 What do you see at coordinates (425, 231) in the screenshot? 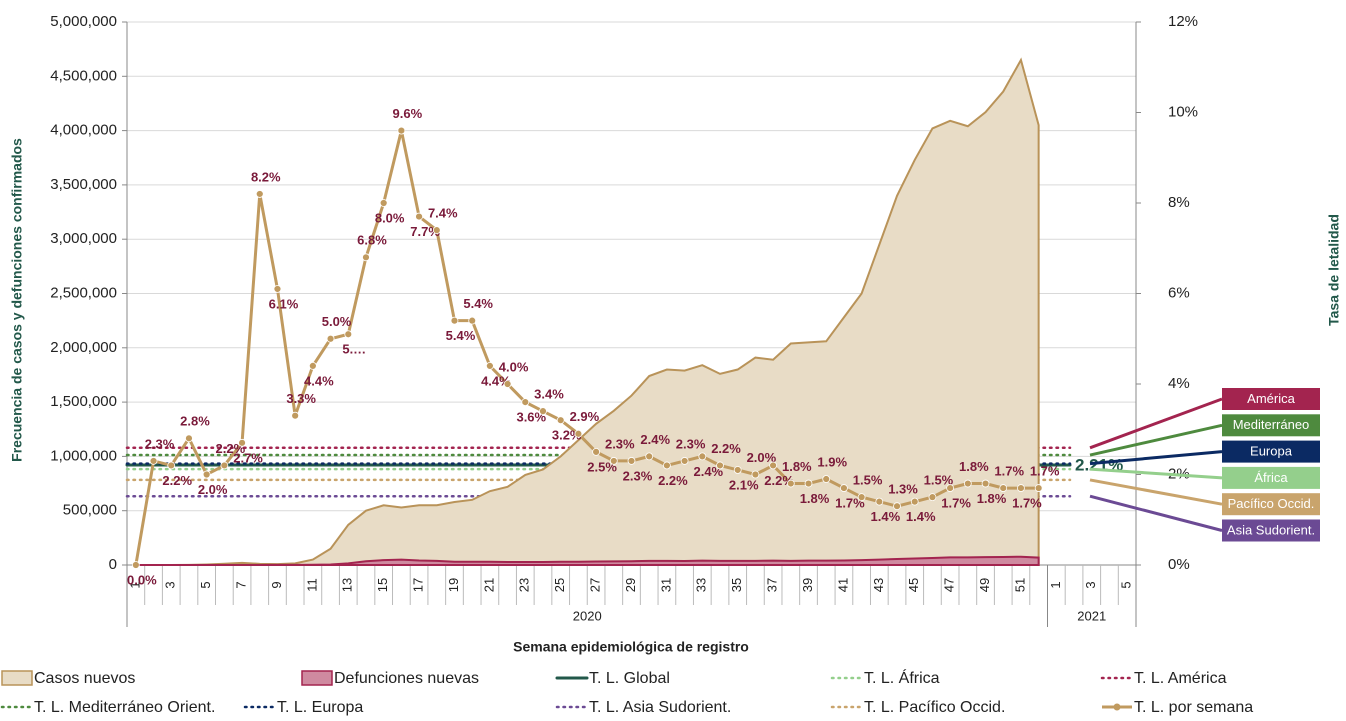
I see `data-label: 7.7%` at bounding box center [425, 231].